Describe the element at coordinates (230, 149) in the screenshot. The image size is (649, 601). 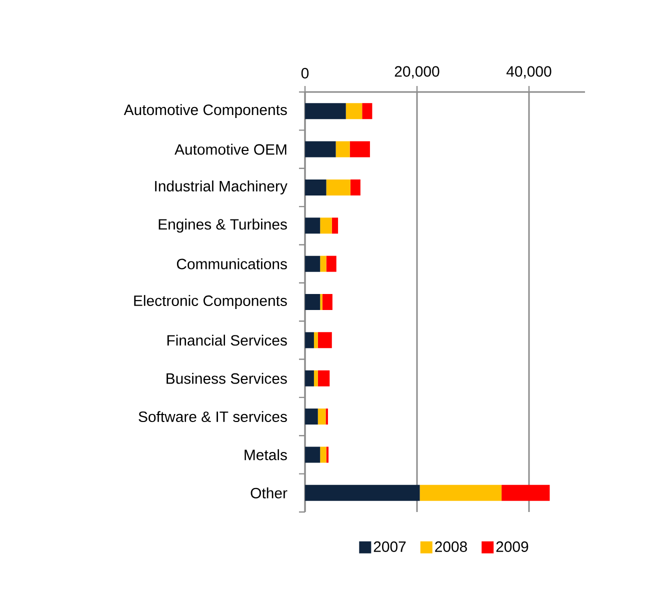
I see `y-tick-label: Automotive OEM` at that location.